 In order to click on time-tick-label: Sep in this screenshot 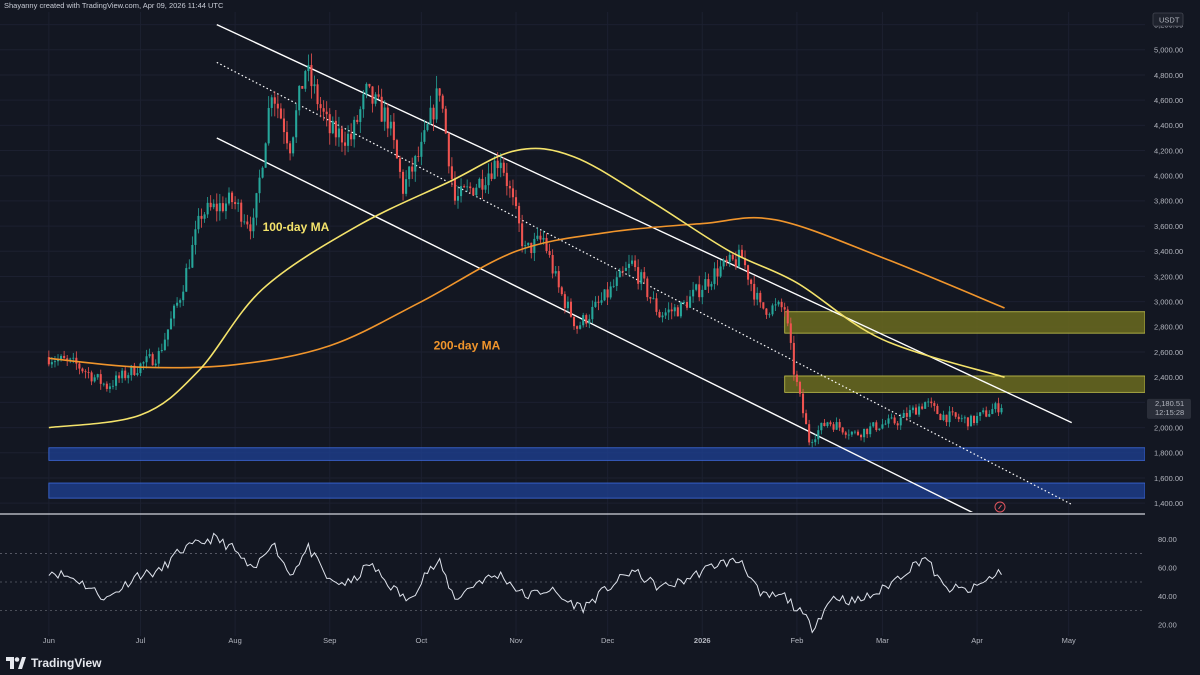, I will do `click(329, 640)`.